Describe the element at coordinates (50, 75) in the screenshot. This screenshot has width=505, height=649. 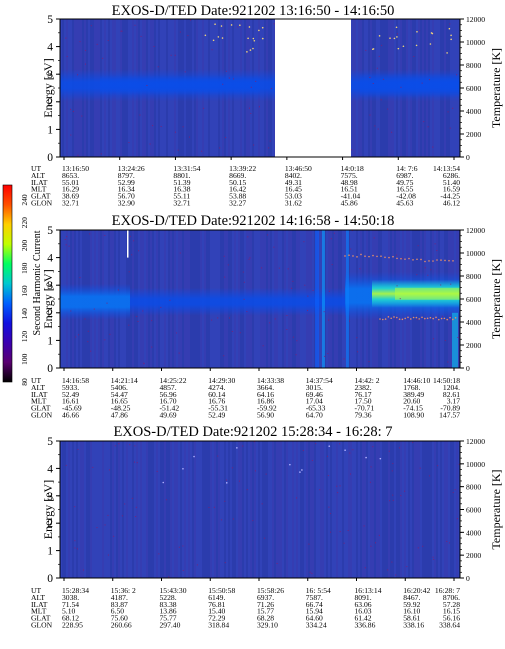
I see `y-tick-label: 3` at that location.